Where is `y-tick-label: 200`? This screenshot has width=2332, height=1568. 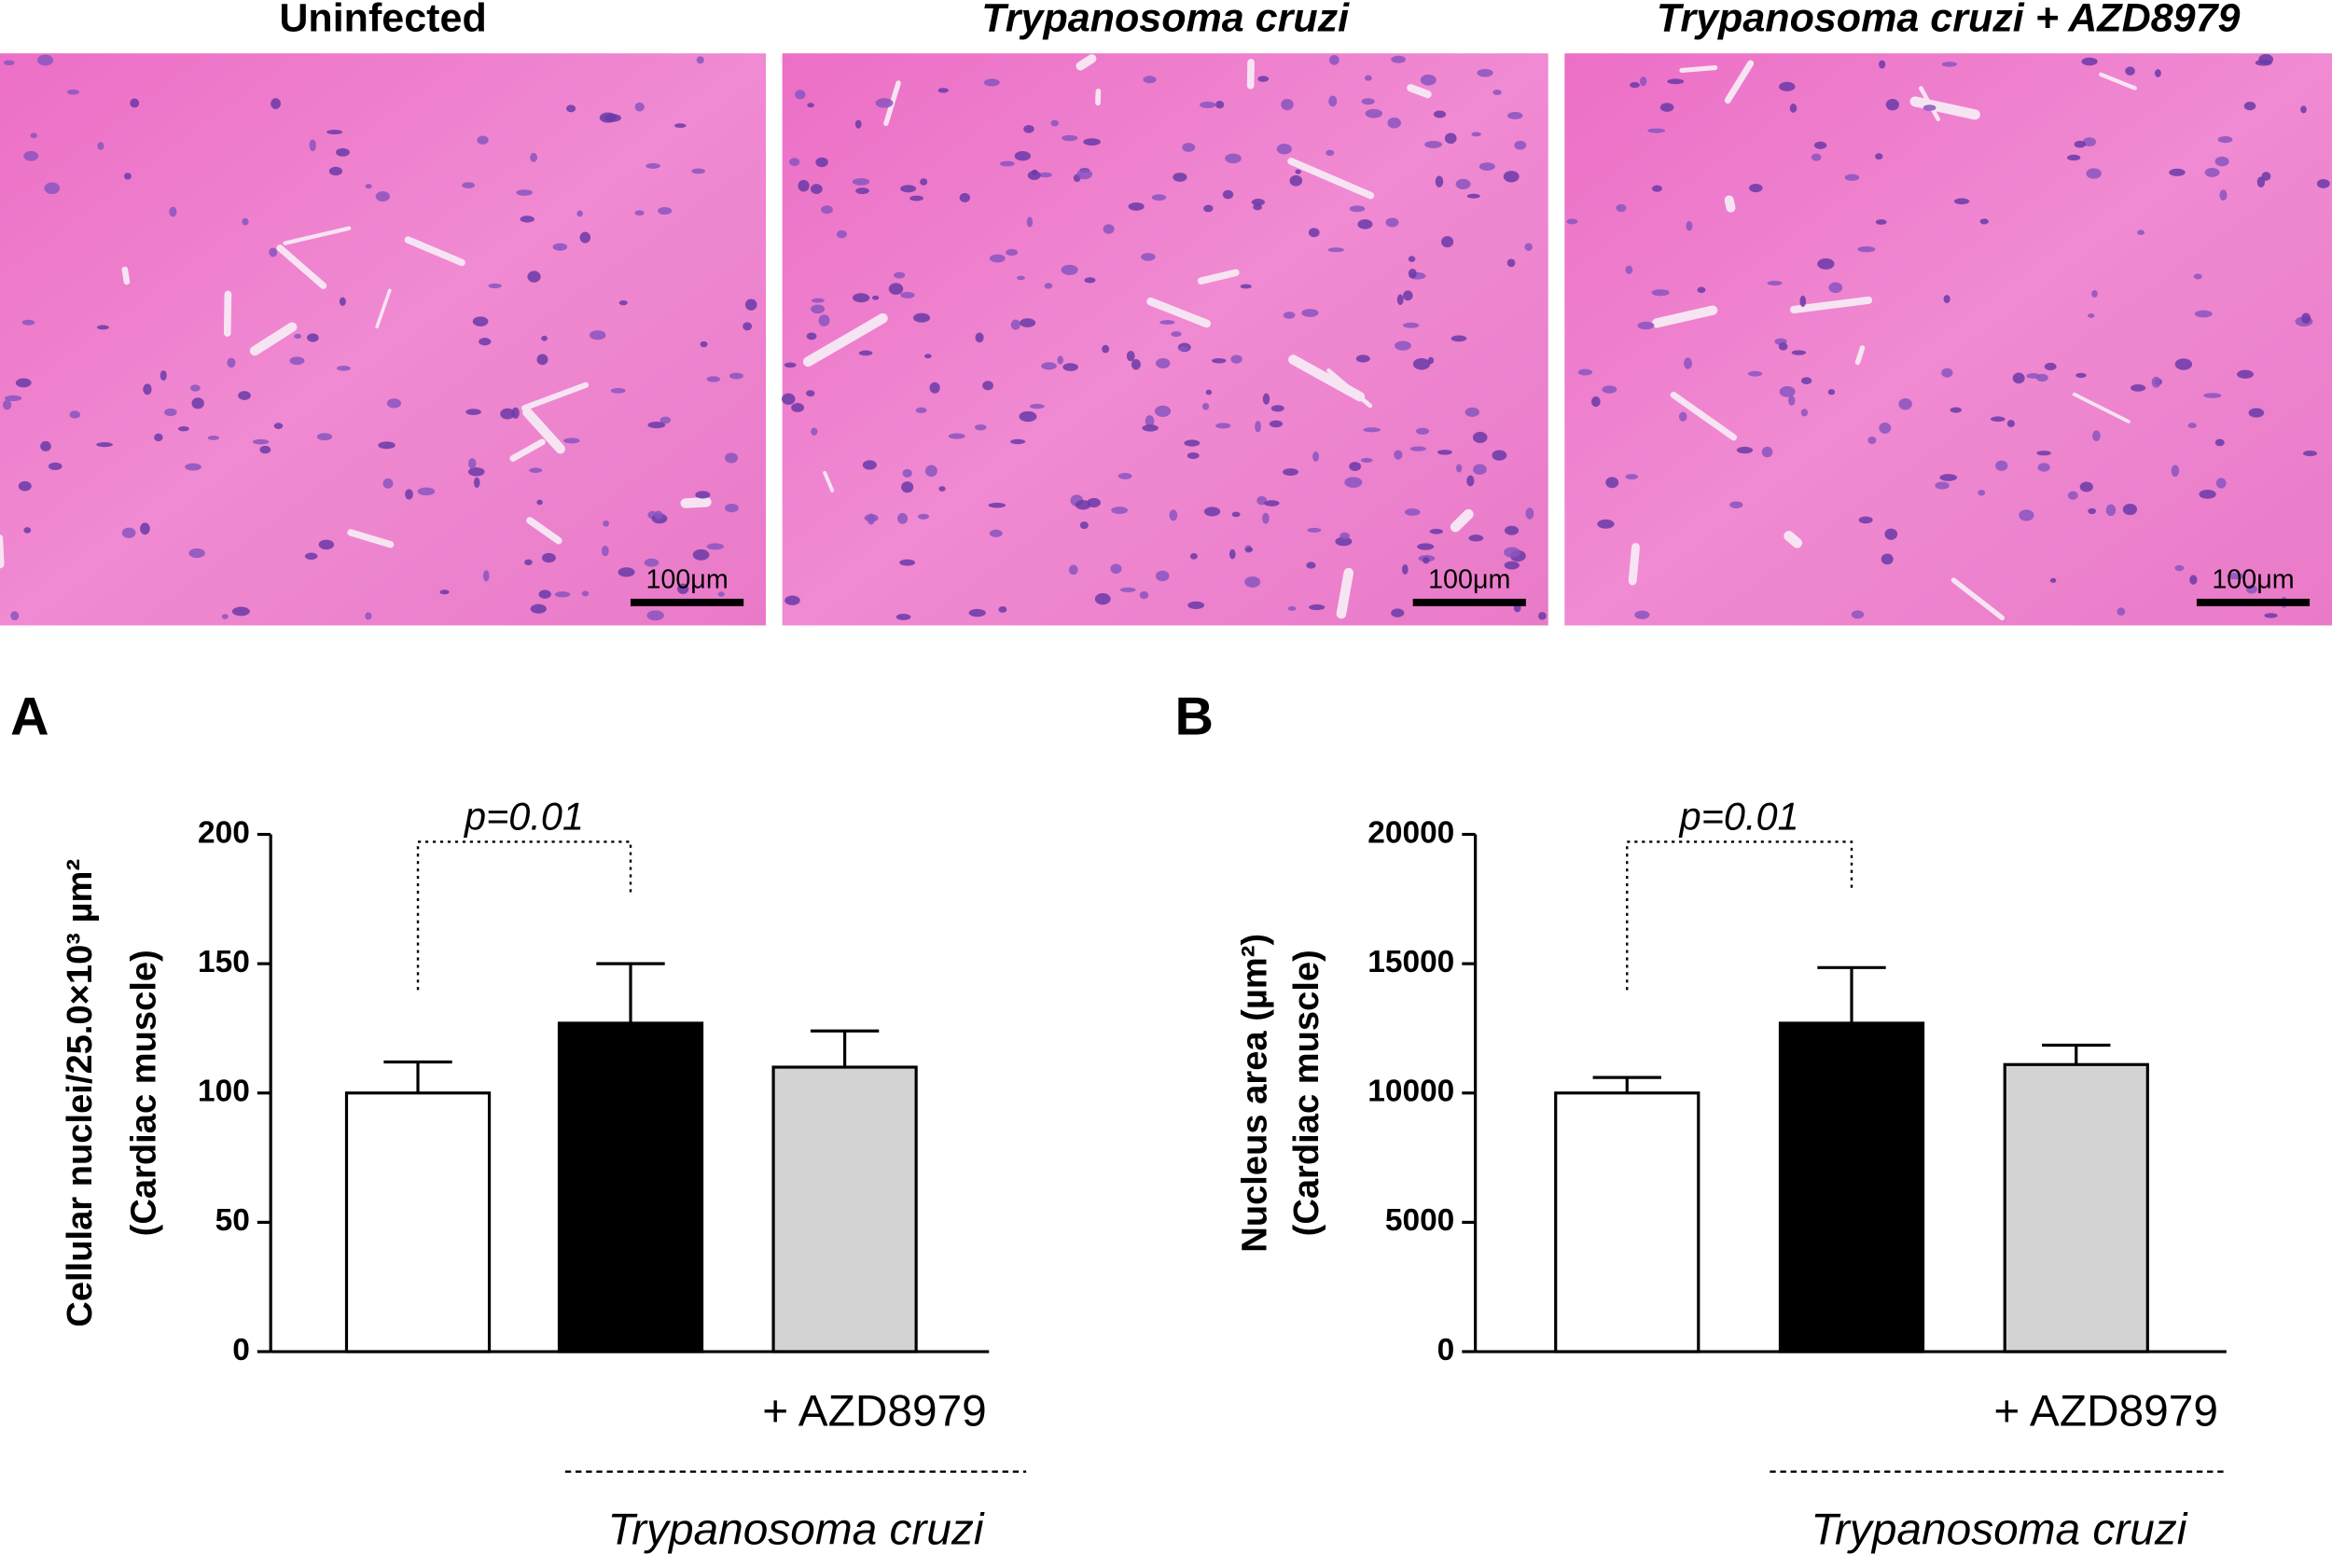 y-tick-label: 200 is located at coordinates (224, 832).